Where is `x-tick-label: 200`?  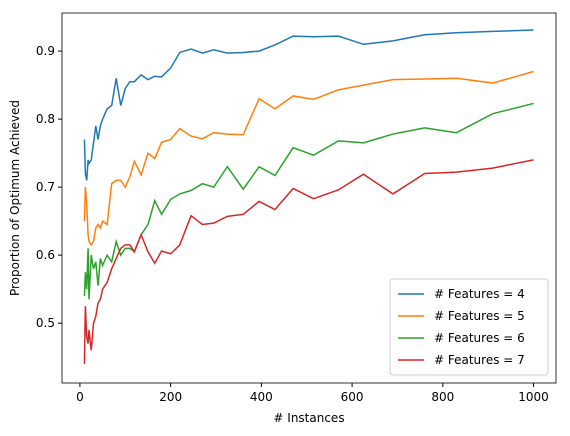
x-tick-label: 200 is located at coordinates (170, 397).